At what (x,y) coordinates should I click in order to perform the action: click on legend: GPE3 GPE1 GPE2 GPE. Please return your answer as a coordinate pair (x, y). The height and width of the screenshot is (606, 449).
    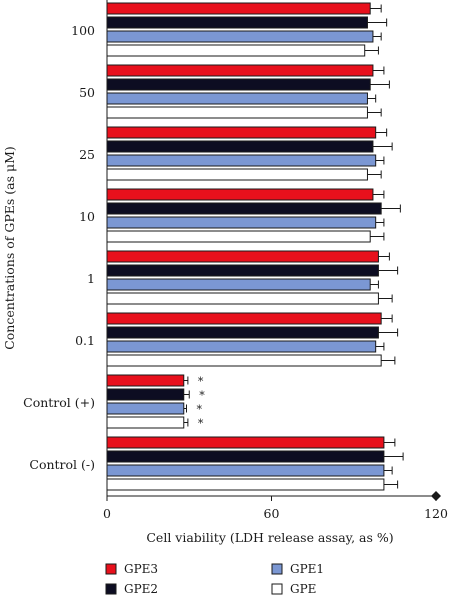
    Looking at the image, I should click on (214, 579).